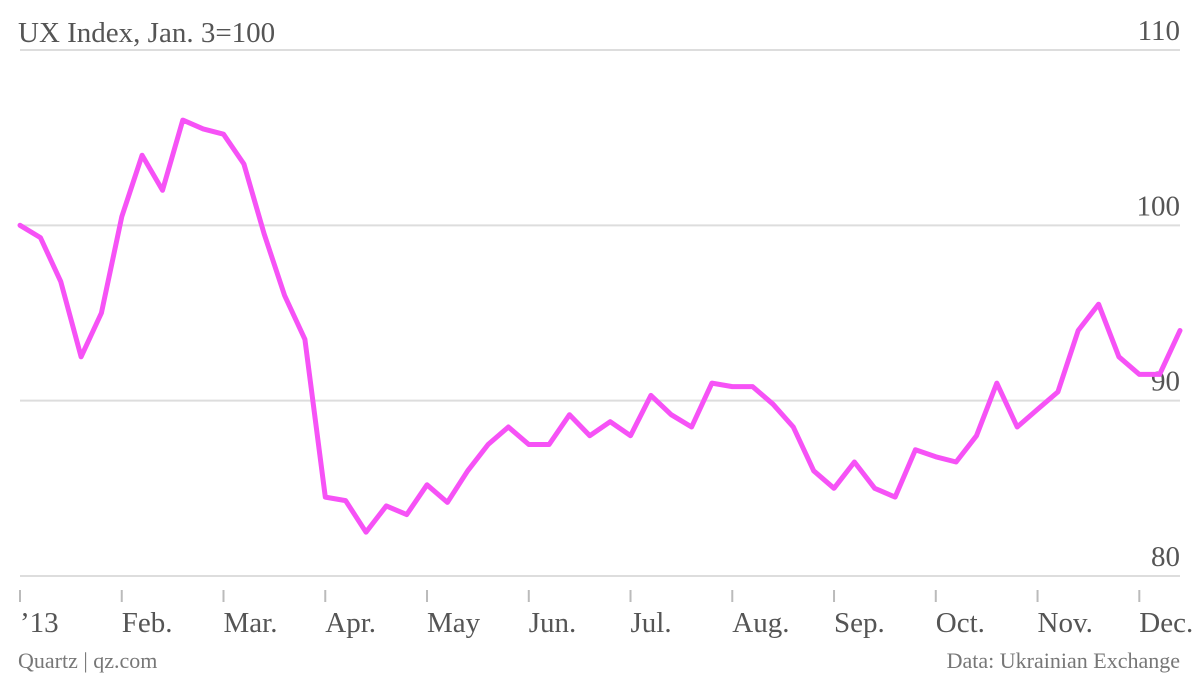 The image size is (1200, 676). Describe the element at coordinates (87, 660) in the screenshot. I see `credit: Quartz | qz.com` at that location.